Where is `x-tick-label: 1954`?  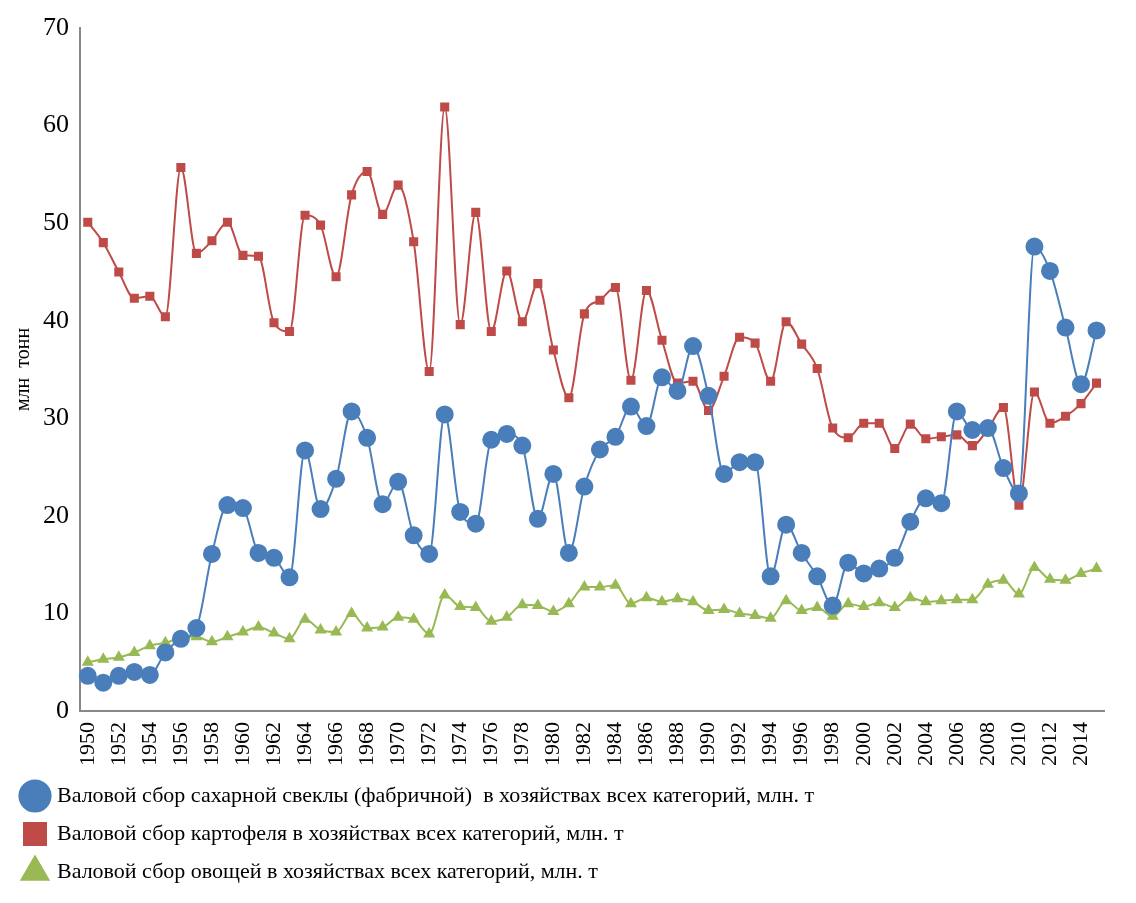 x-tick-label: 1954 is located at coordinates (148, 744).